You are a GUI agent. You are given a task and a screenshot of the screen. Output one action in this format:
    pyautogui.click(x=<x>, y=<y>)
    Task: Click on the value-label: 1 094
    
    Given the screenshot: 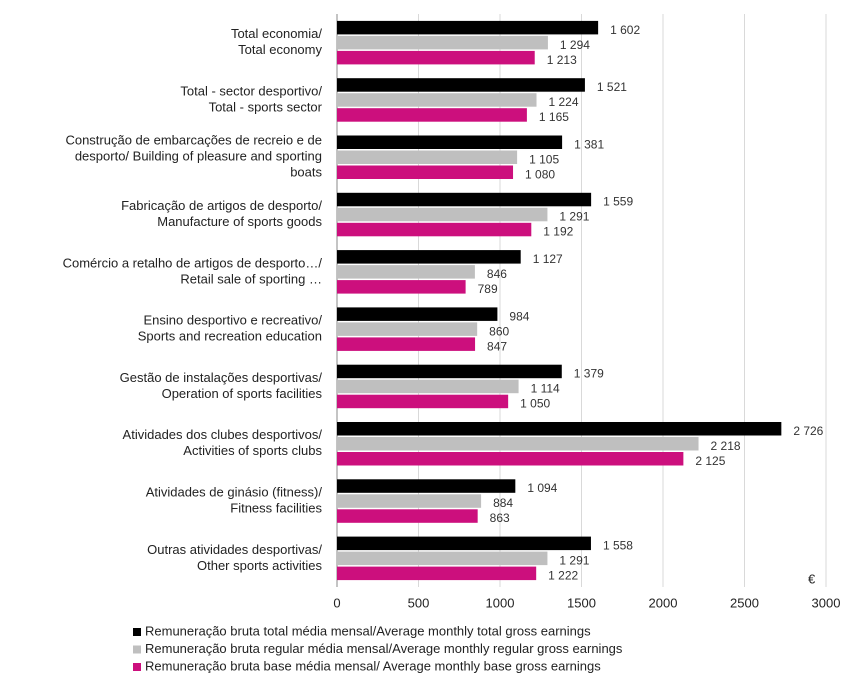 What is the action you would take?
    pyautogui.click(x=542, y=488)
    